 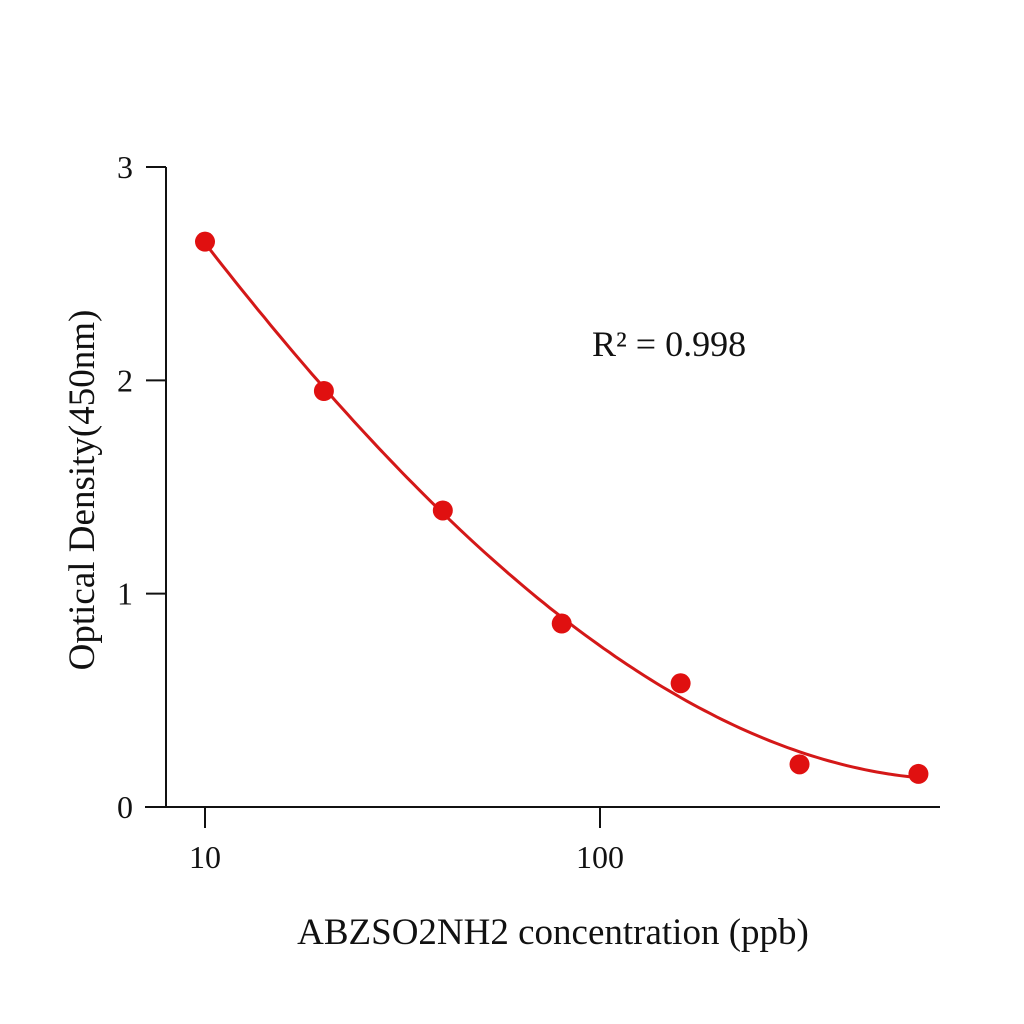 What do you see at coordinates (205, 857) in the screenshot?
I see `x-tick-label: 10` at bounding box center [205, 857].